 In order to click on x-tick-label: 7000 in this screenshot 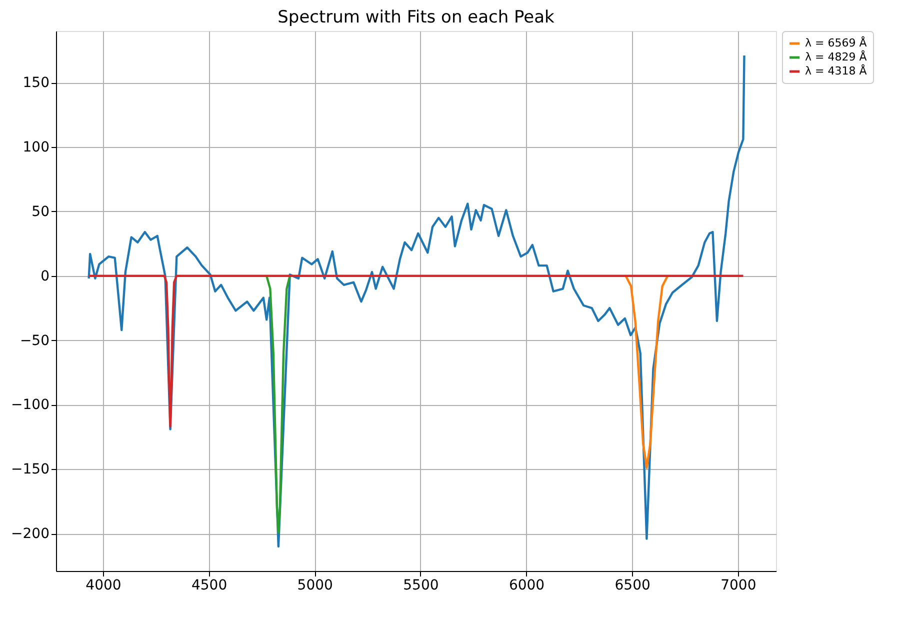, I will do `click(738, 586)`.